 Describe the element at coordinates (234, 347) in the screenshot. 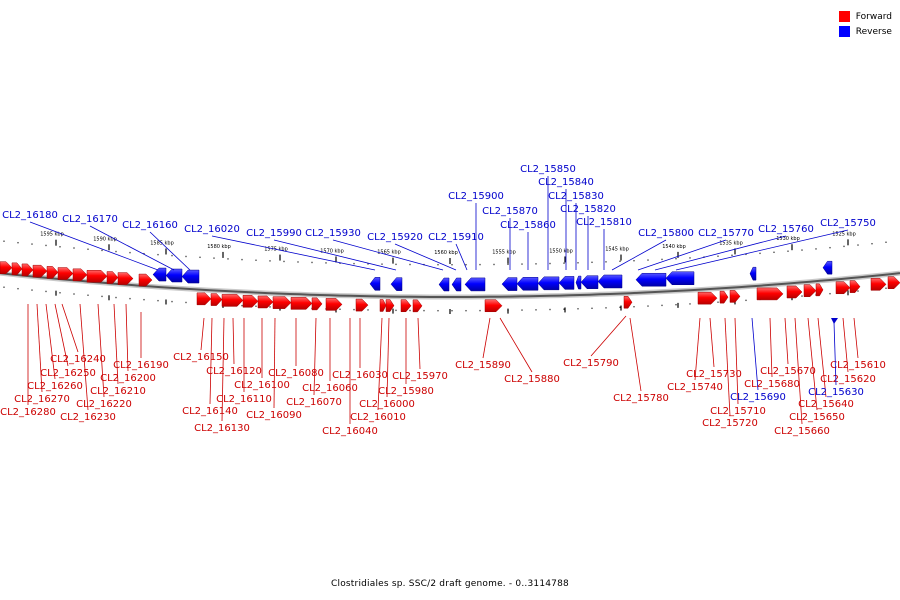

I see `gene-label-cl2-16120: CL2_16120` at that location.